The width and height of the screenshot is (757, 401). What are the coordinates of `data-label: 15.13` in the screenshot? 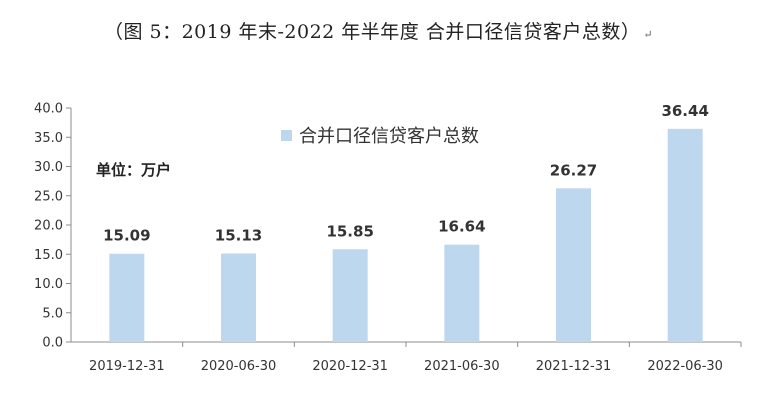 It's located at (238, 235).